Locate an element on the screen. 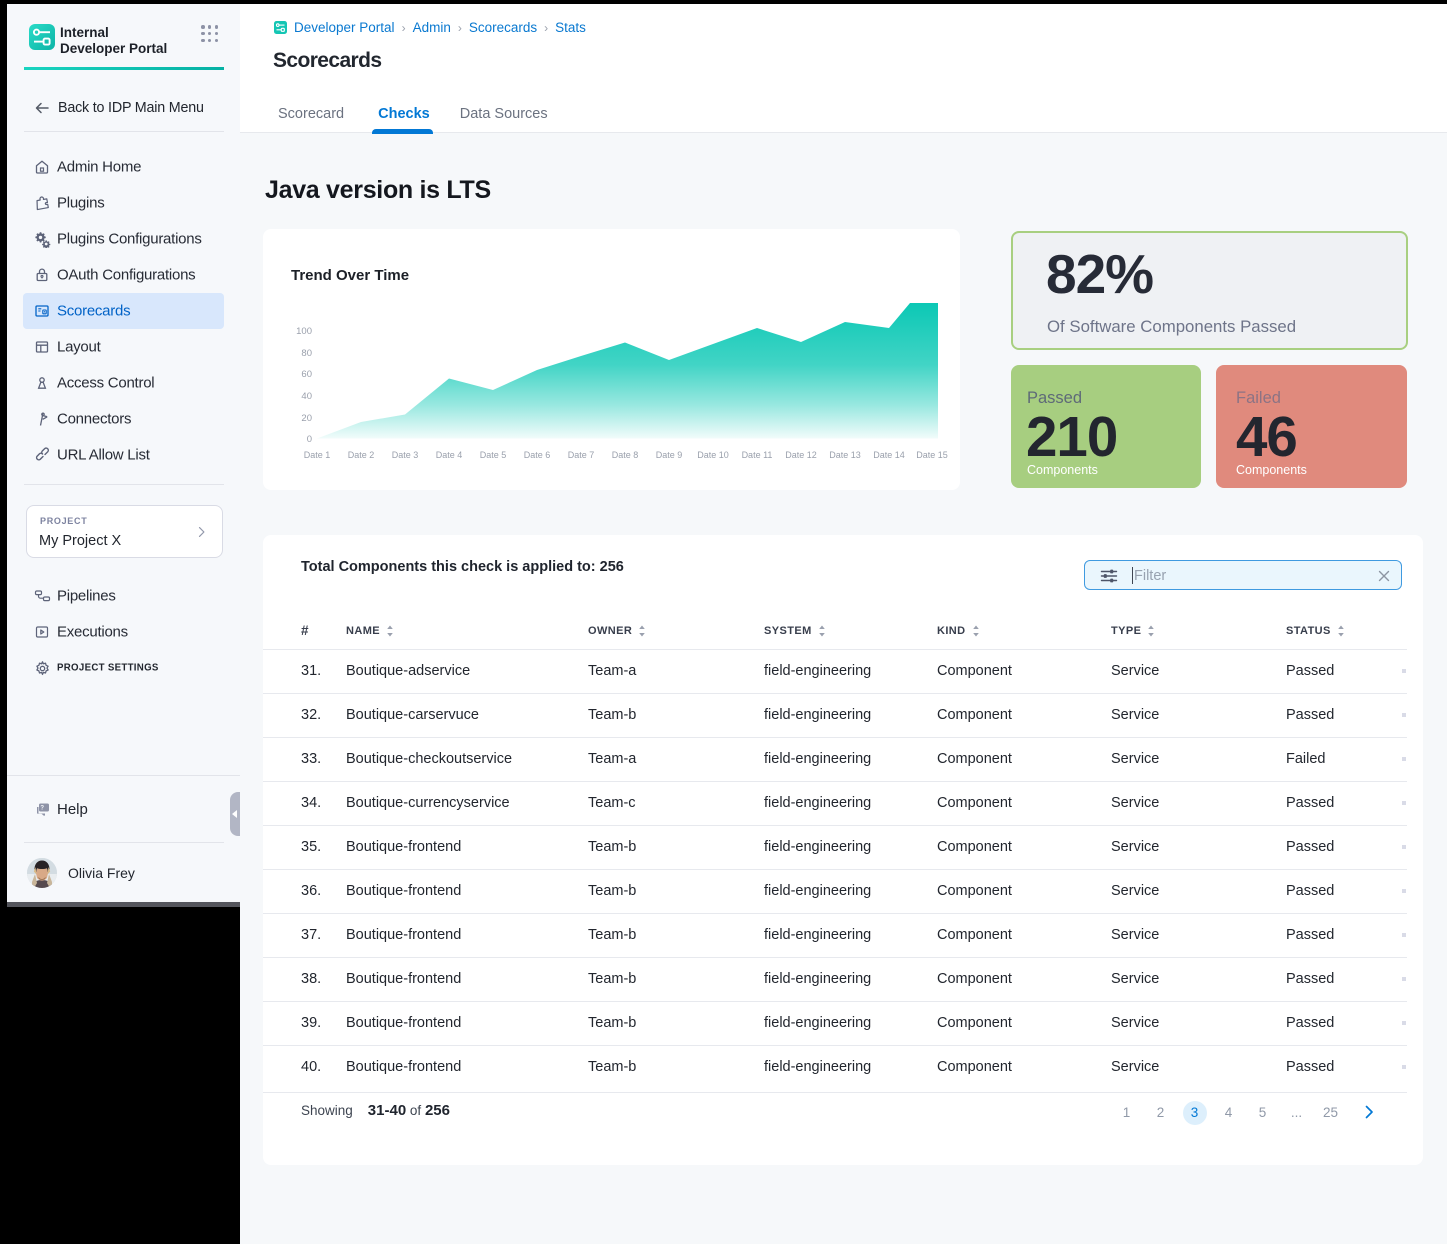 The height and width of the screenshot is (1244, 1447). svg-text: 20 is located at coordinates (306, 418).